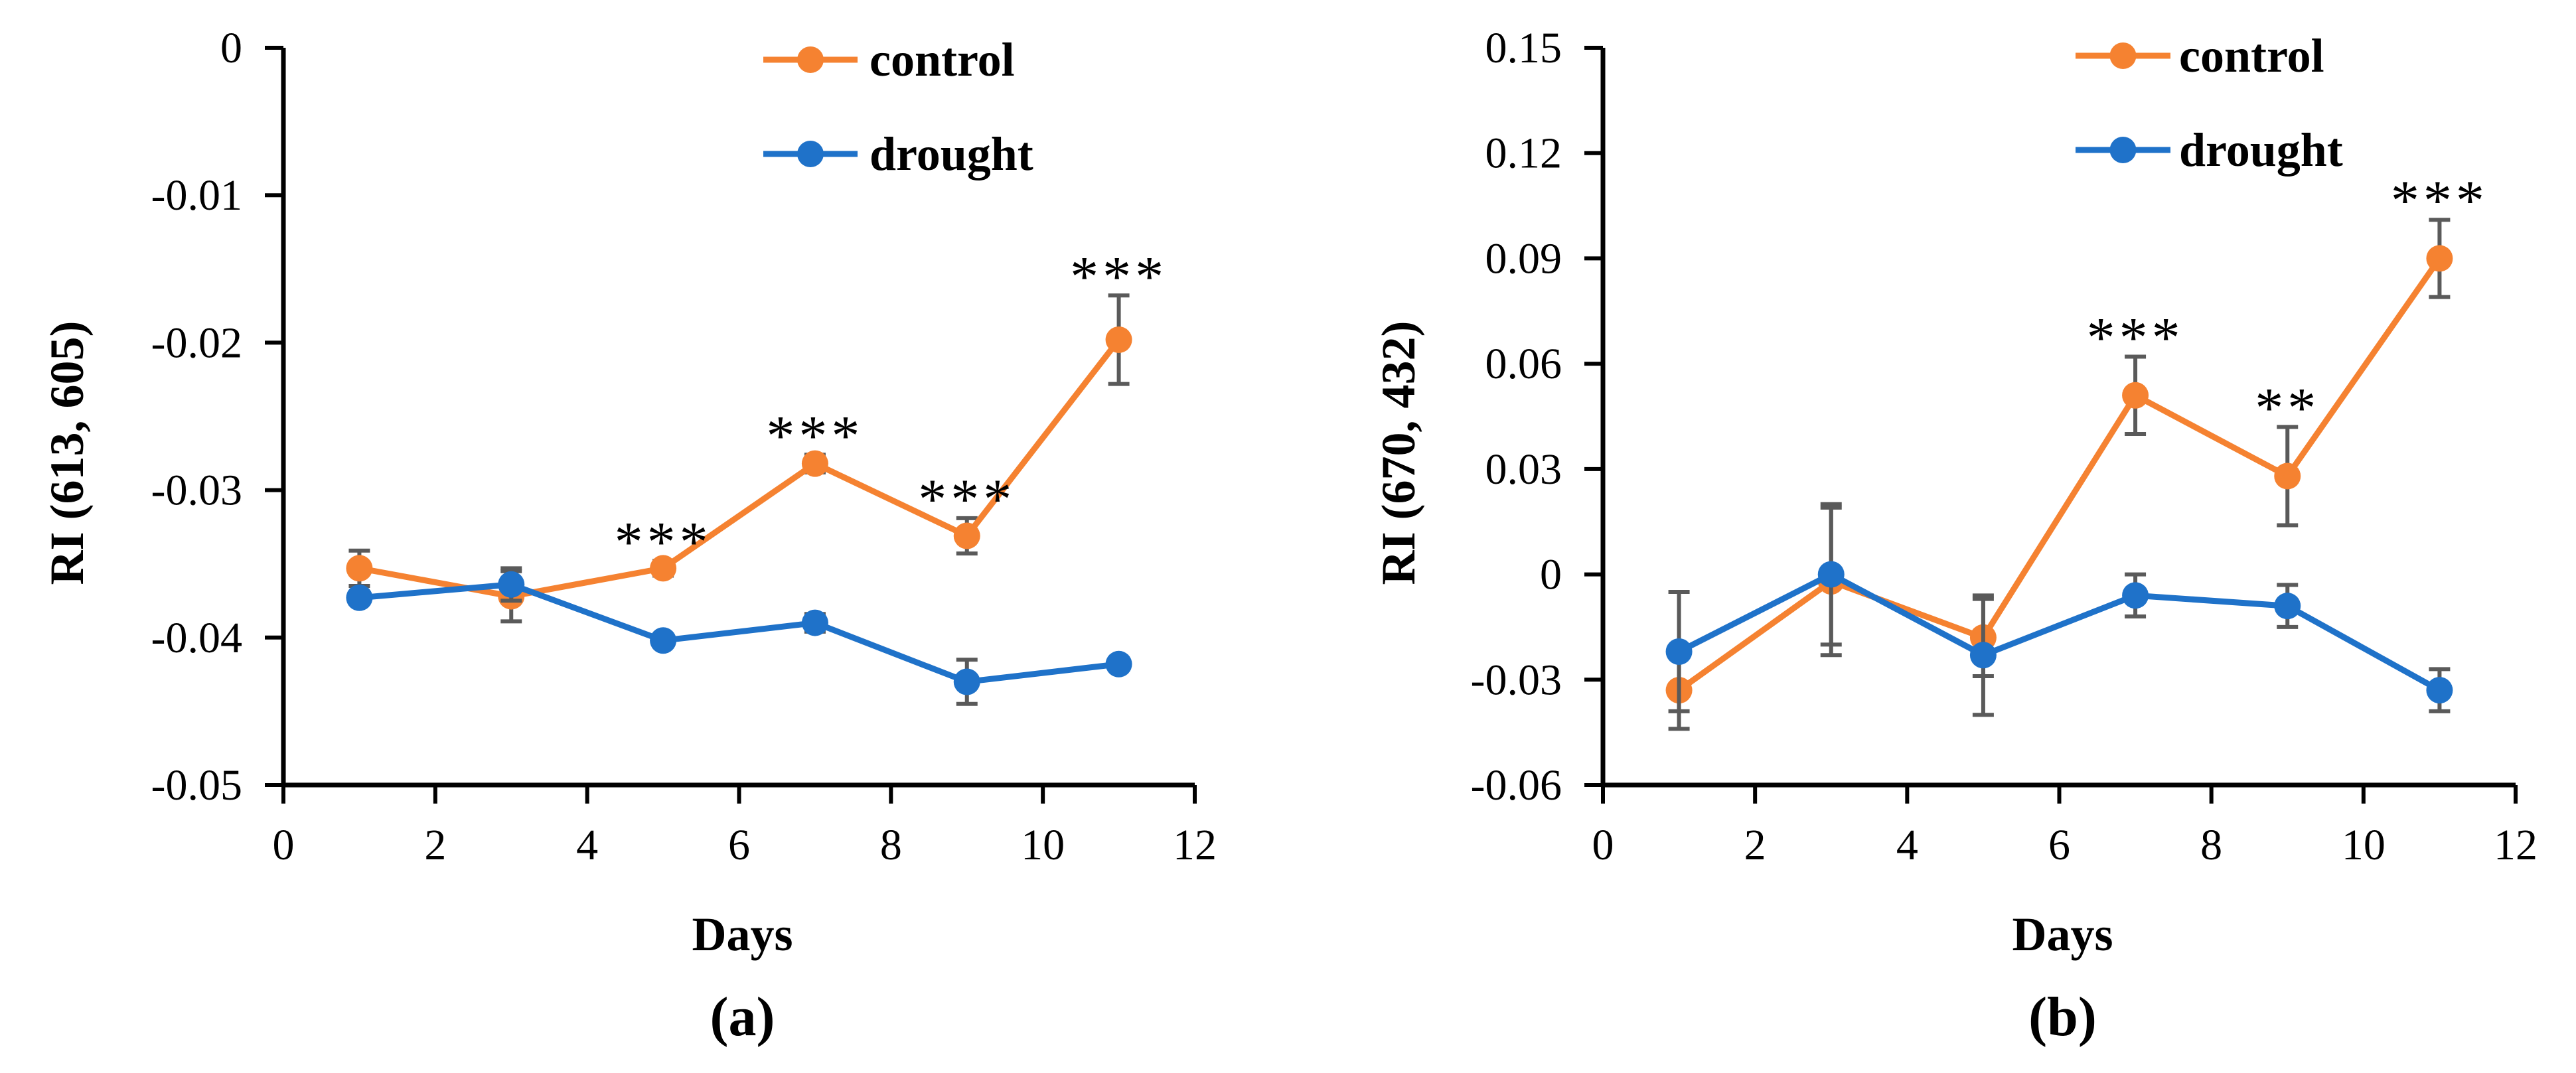 The image size is (2576, 1073). I want to click on y-axis-title: RI (613, 605), so click(67, 453).